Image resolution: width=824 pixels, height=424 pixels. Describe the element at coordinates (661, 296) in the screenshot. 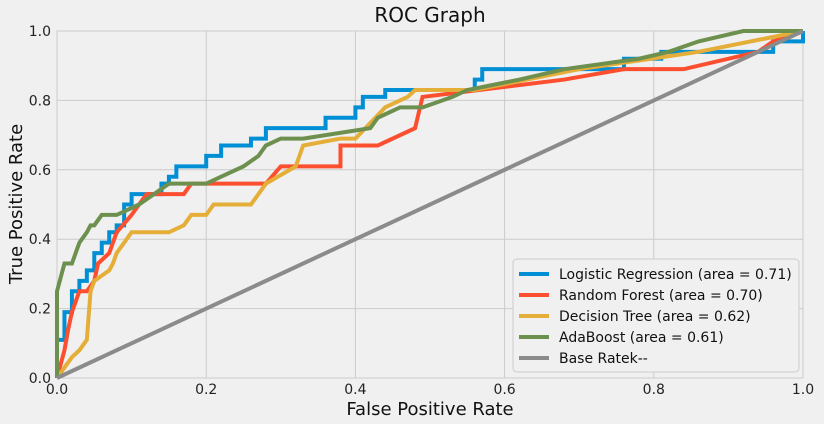

I see `legend-label-random-forest: Random Forest (area = 0.70)` at that location.